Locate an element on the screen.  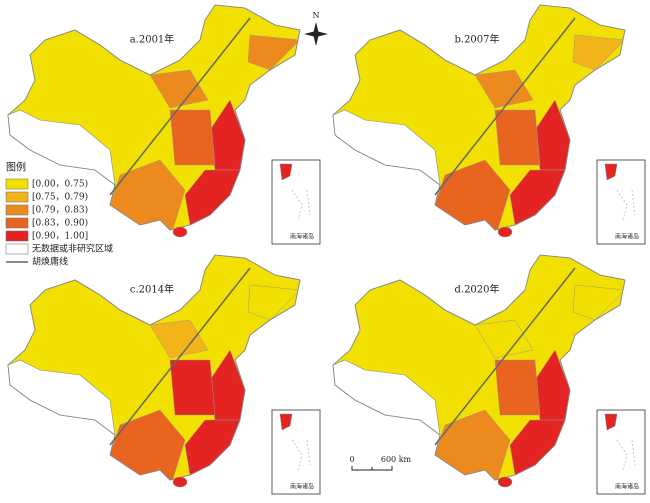
legend-label: [0.90，1.00] is located at coordinates (60, 237).